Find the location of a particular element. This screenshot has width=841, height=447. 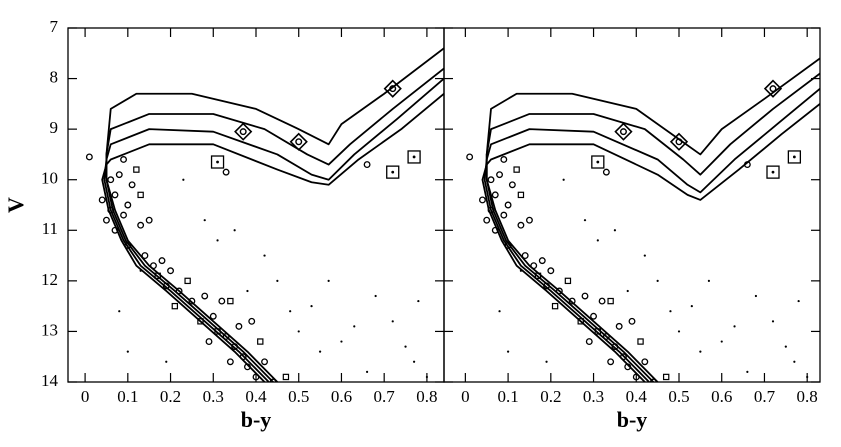

x-tick-label: 0.7 is located at coordinates (765, 396).